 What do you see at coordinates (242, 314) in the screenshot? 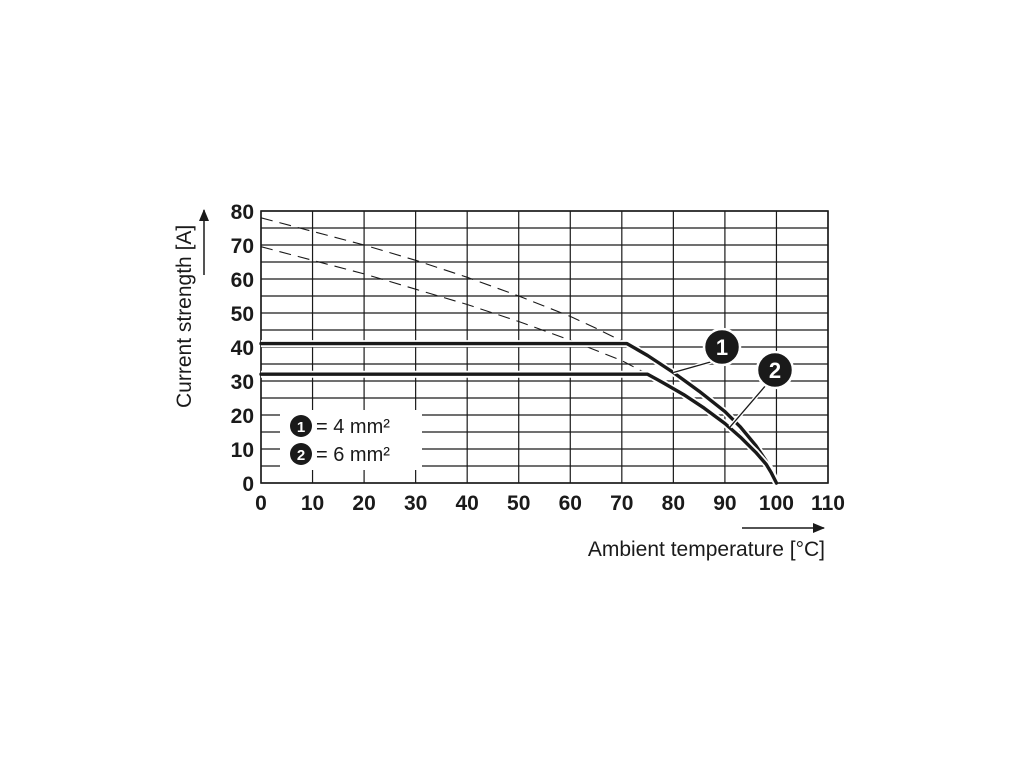
I see `y-tick-label: 50` at bounding box center [242, 314].